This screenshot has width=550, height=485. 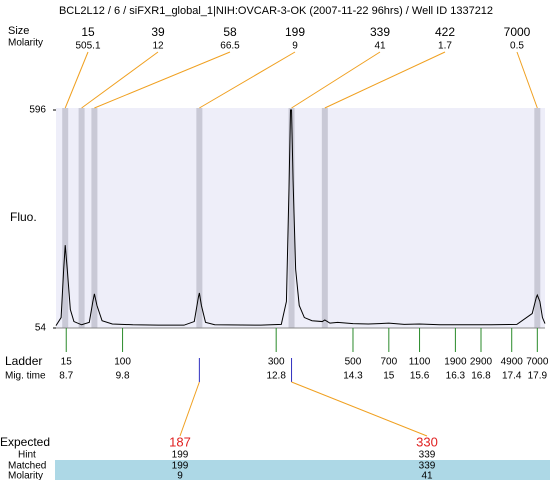 What do you see at coordinates (517, 32) in the screenshot?
I see `peak-size: 7000` at bounding box center [517, 32].